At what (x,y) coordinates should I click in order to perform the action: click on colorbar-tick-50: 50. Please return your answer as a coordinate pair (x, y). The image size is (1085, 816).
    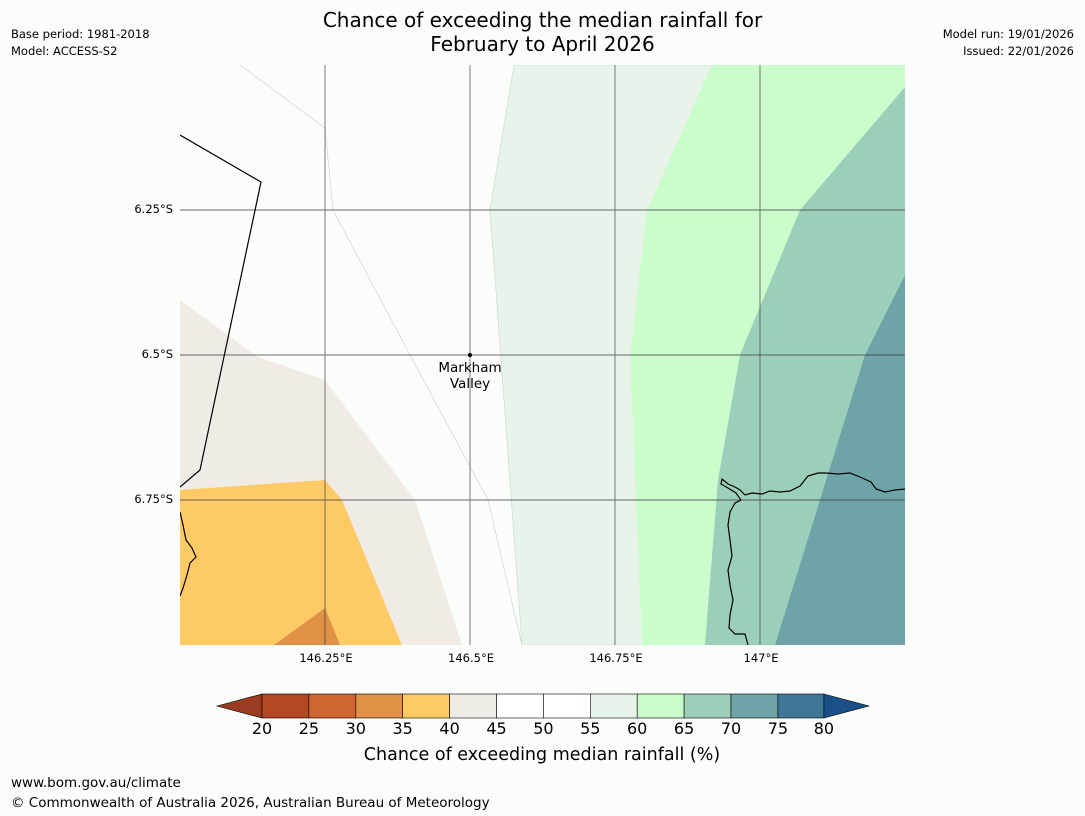
    Looking at the image, I should click on (543, 728).